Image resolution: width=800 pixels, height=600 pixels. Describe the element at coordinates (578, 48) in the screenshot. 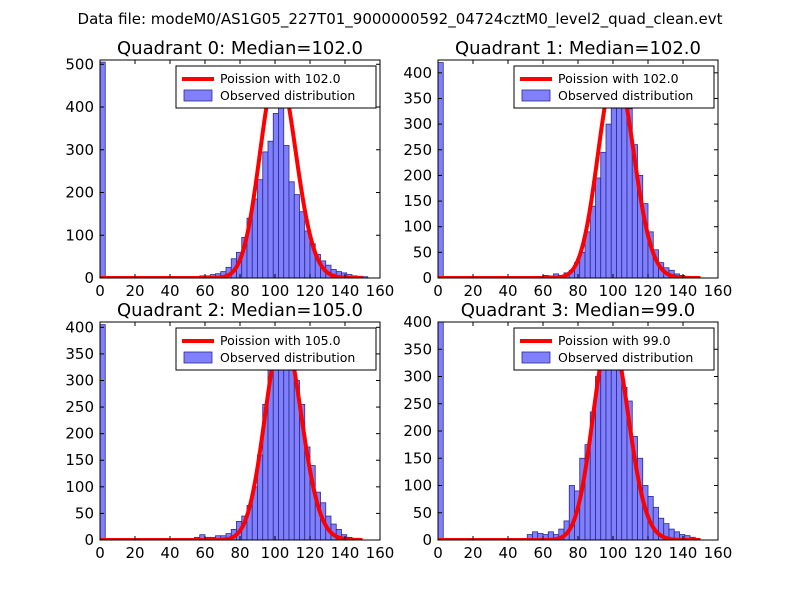

I see `subplot-title: Quadrant 1: Median=102.0` at that location.